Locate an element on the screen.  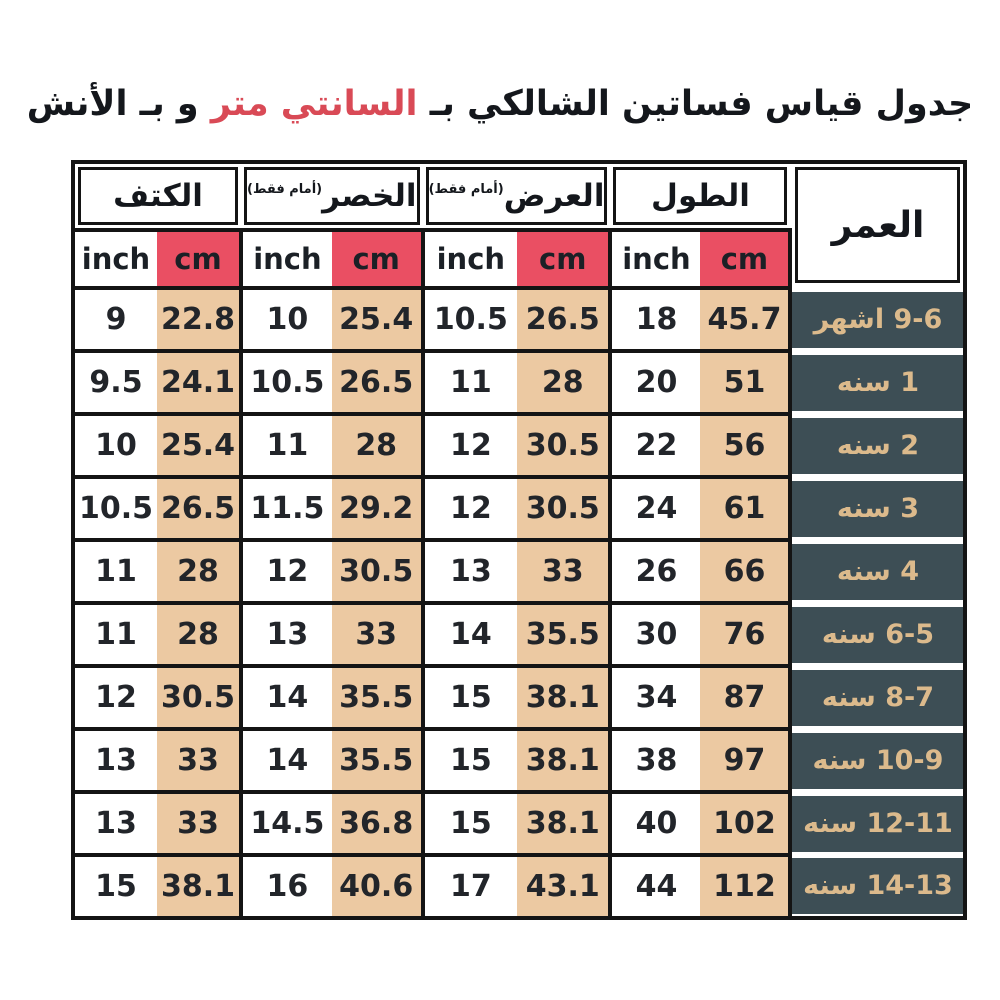
width-inch-header: inch is located at coordinates (469, 259).